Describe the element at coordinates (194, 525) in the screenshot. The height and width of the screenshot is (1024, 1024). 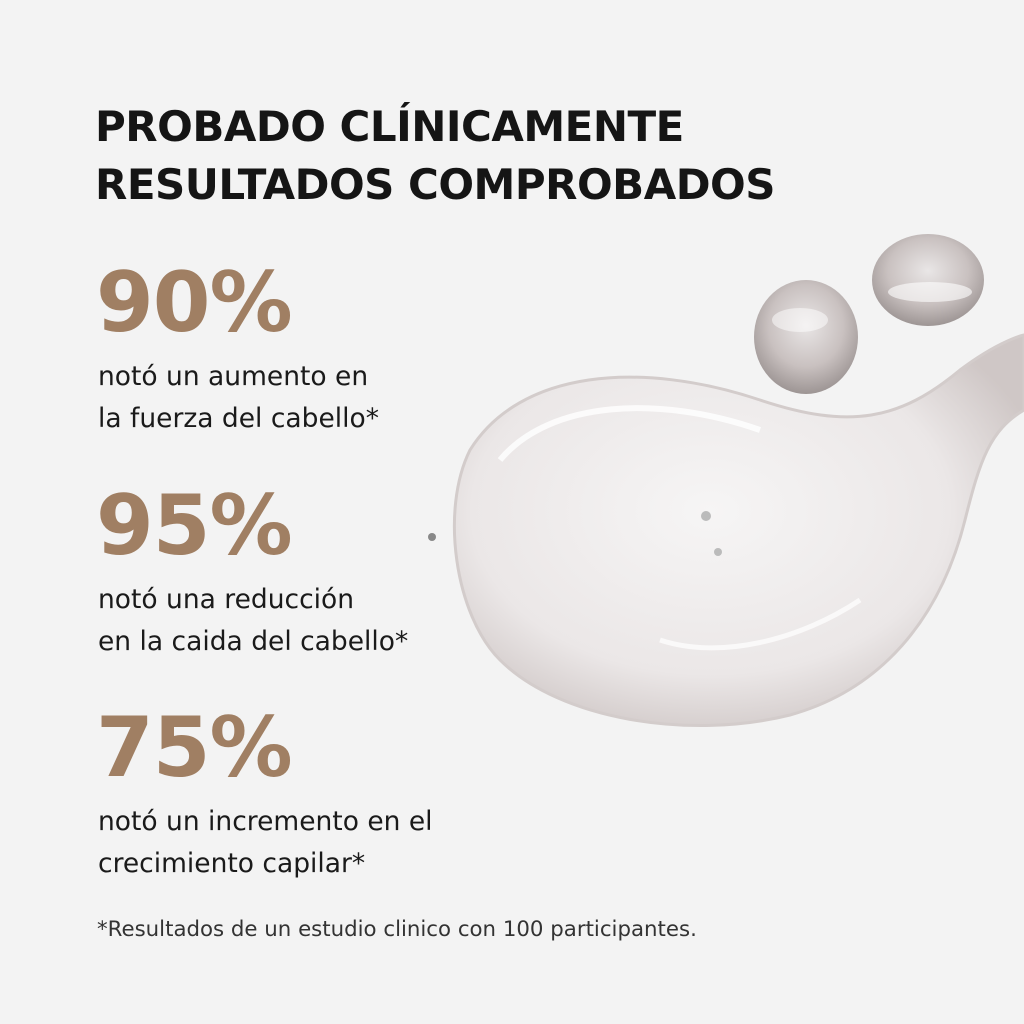
I see `stat-percentage: 95%` at that location.